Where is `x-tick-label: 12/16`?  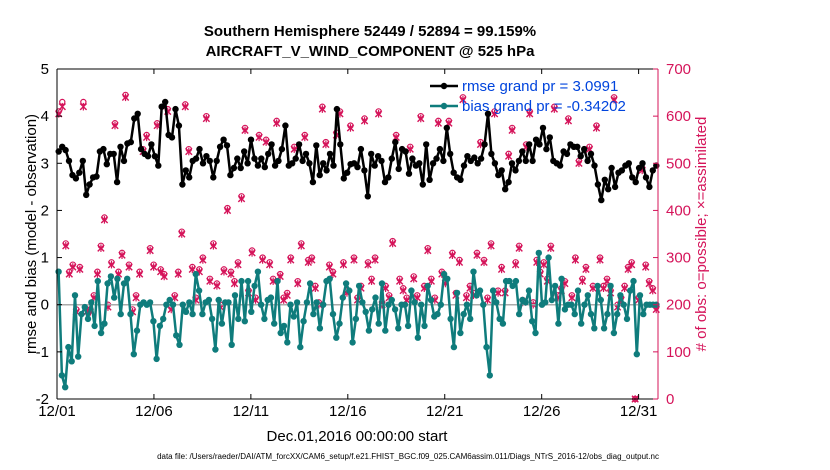
x-tick-label: 12/16 is located at coordinates (348, 411).